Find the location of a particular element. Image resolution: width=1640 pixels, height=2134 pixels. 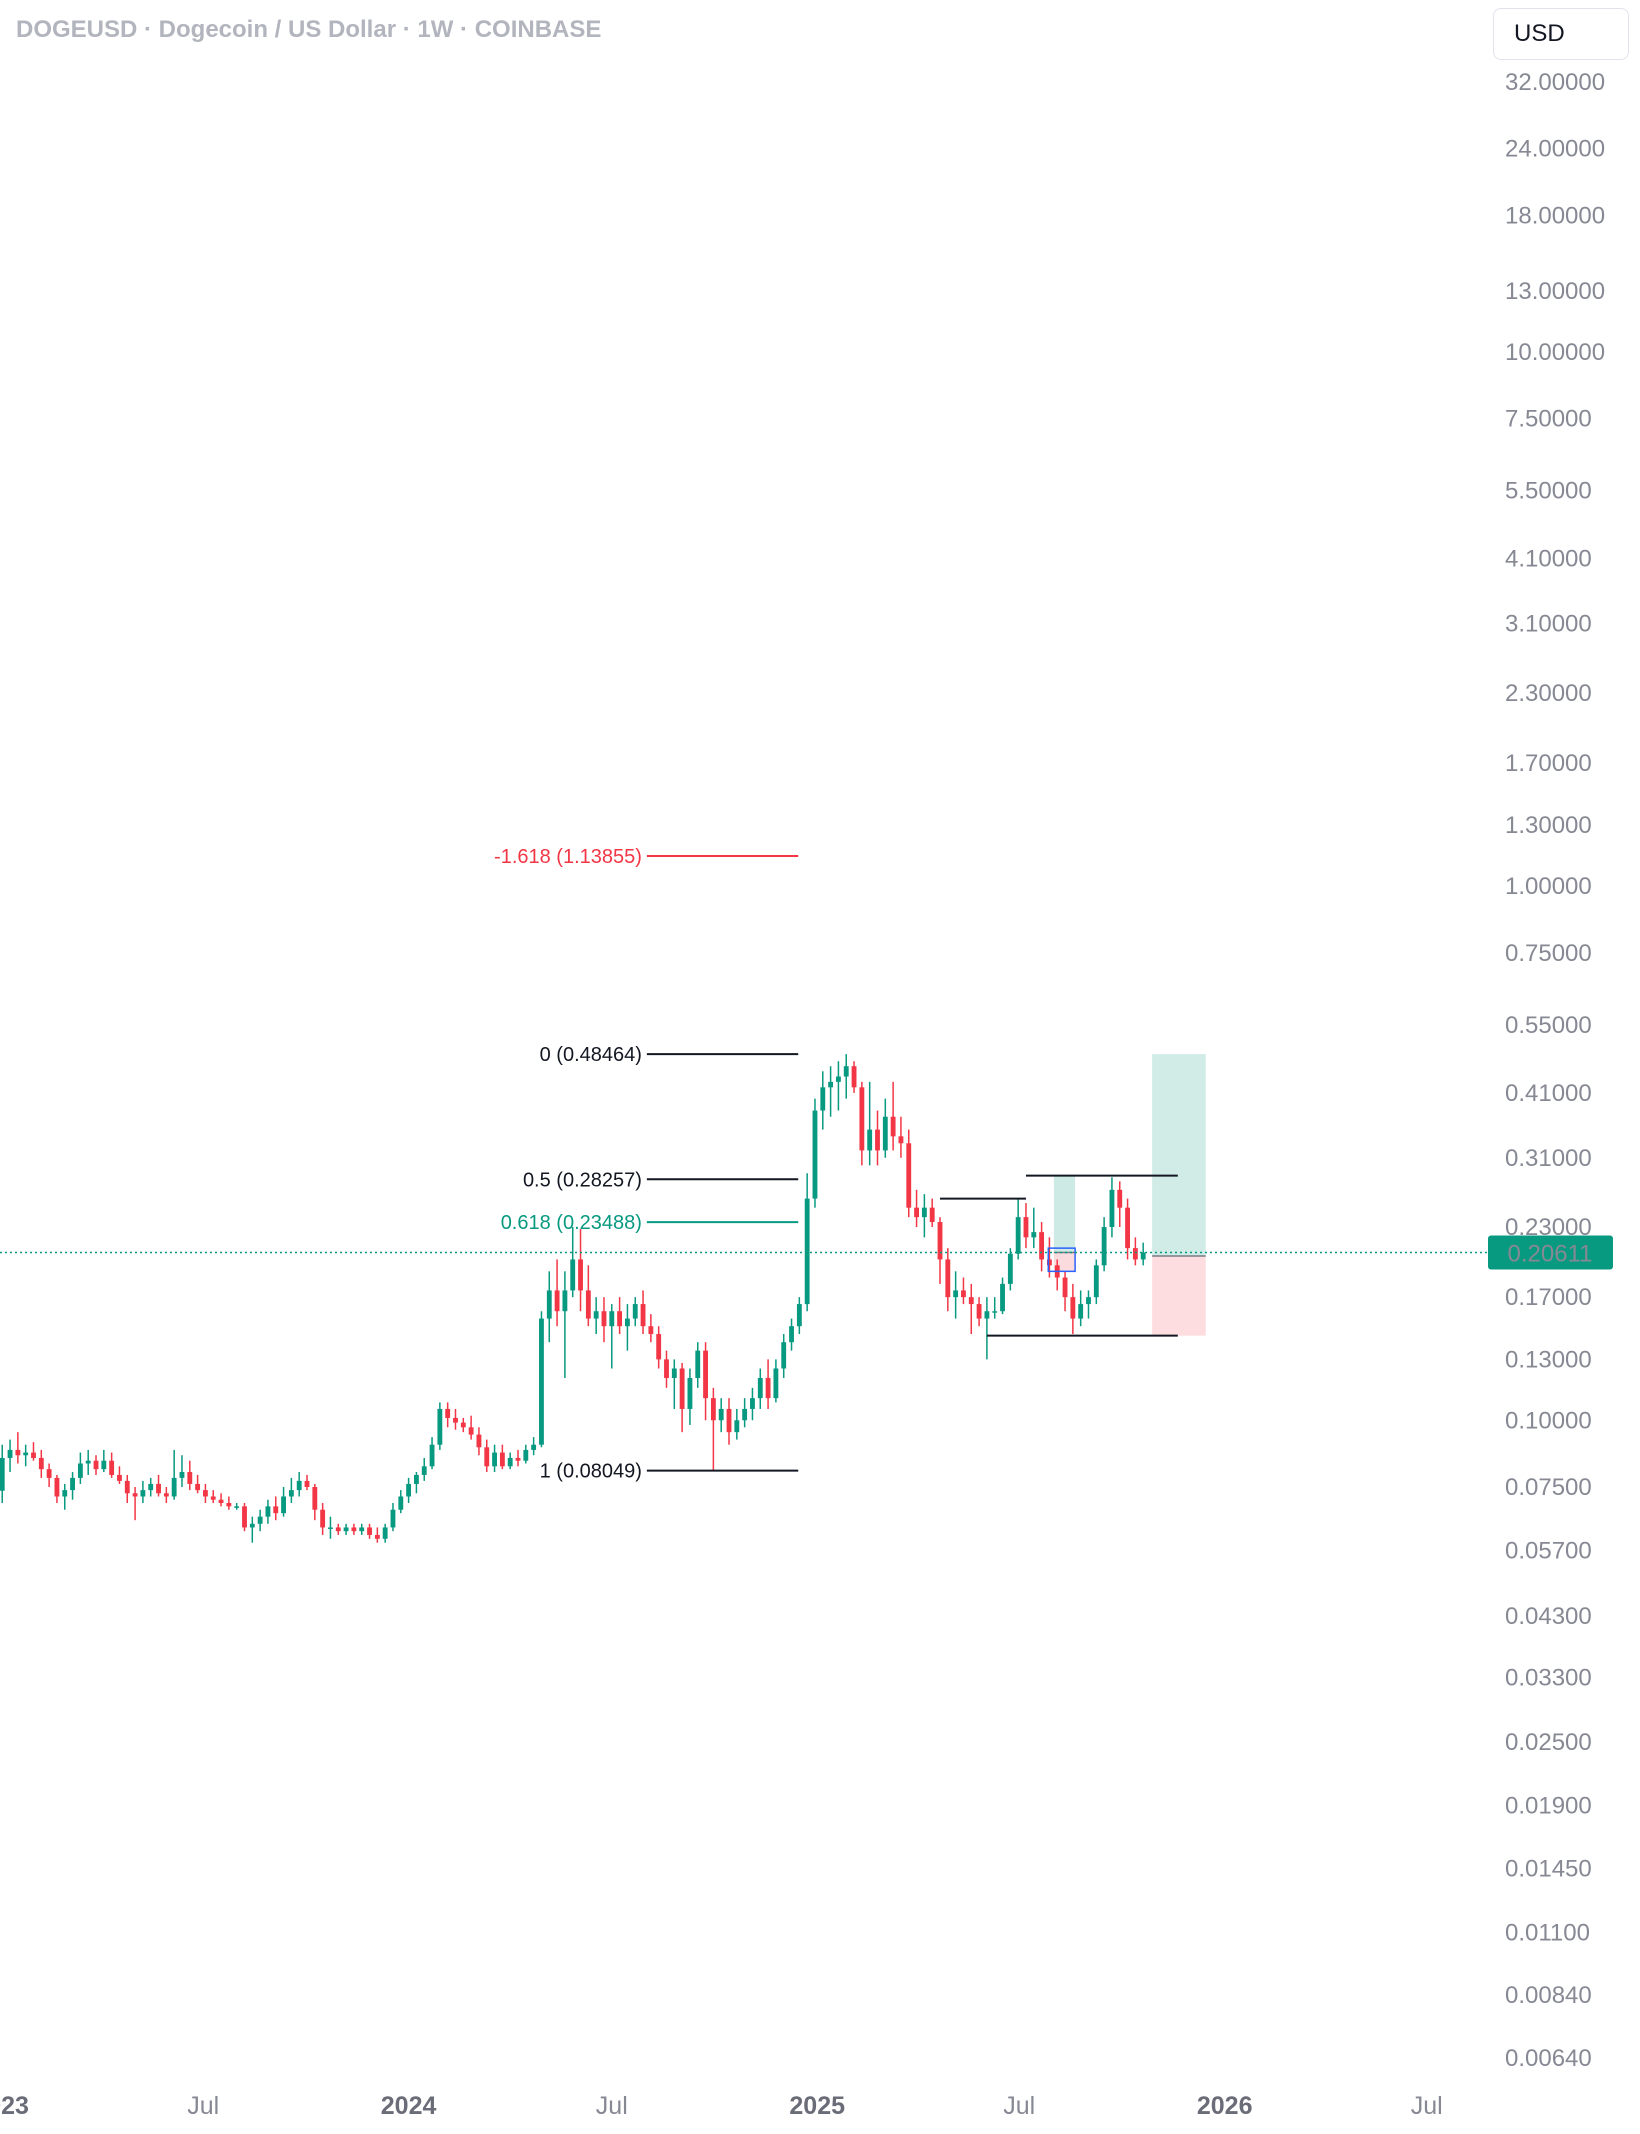

time-axis-tick: 2024 is located at coordinates (409, 2106).